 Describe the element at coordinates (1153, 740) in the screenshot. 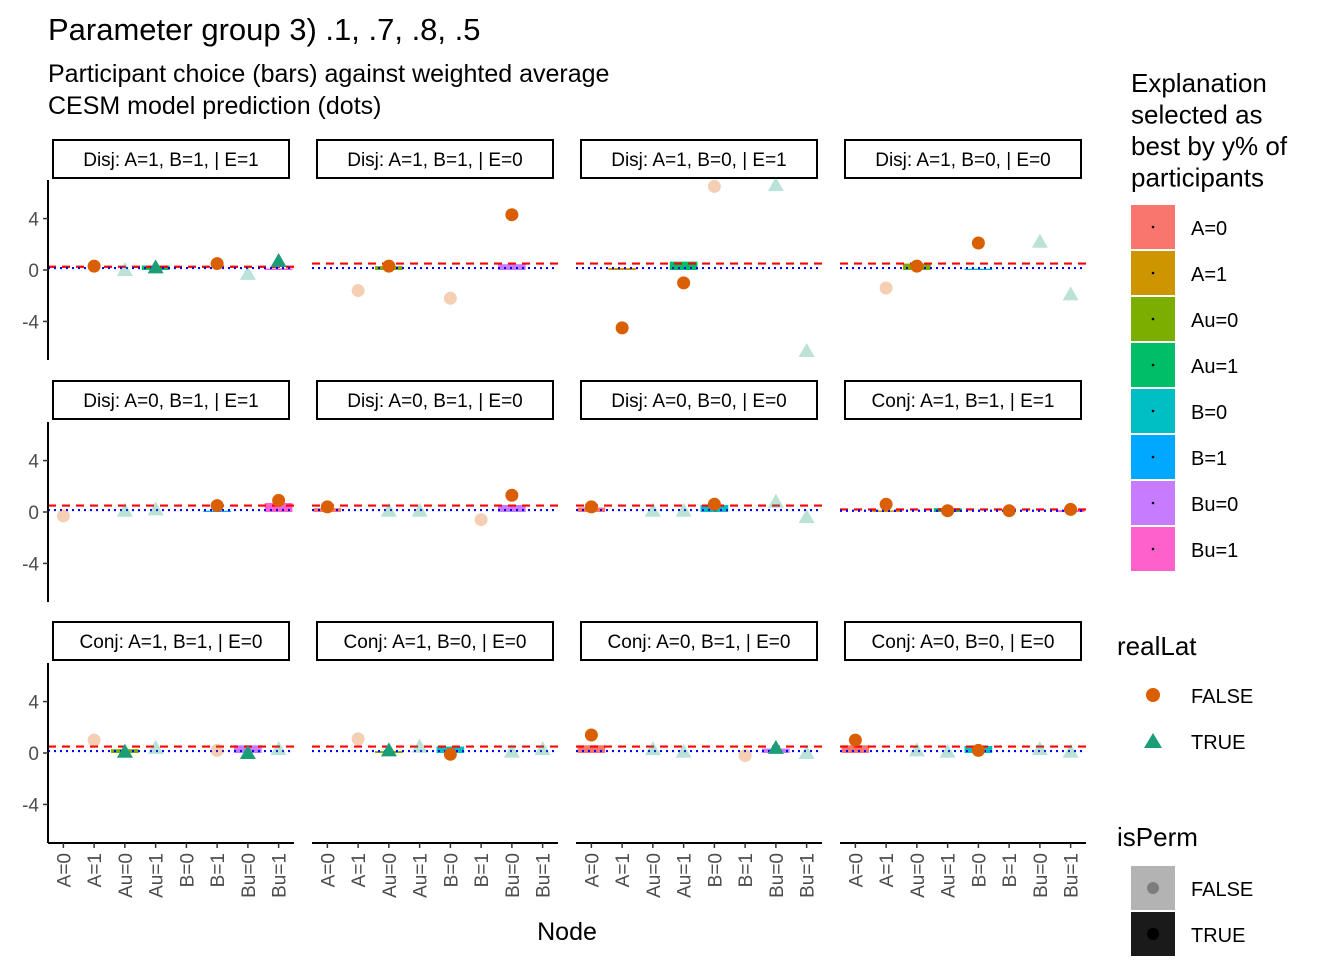

I see `legend-reallat-triangle-key` at that location.